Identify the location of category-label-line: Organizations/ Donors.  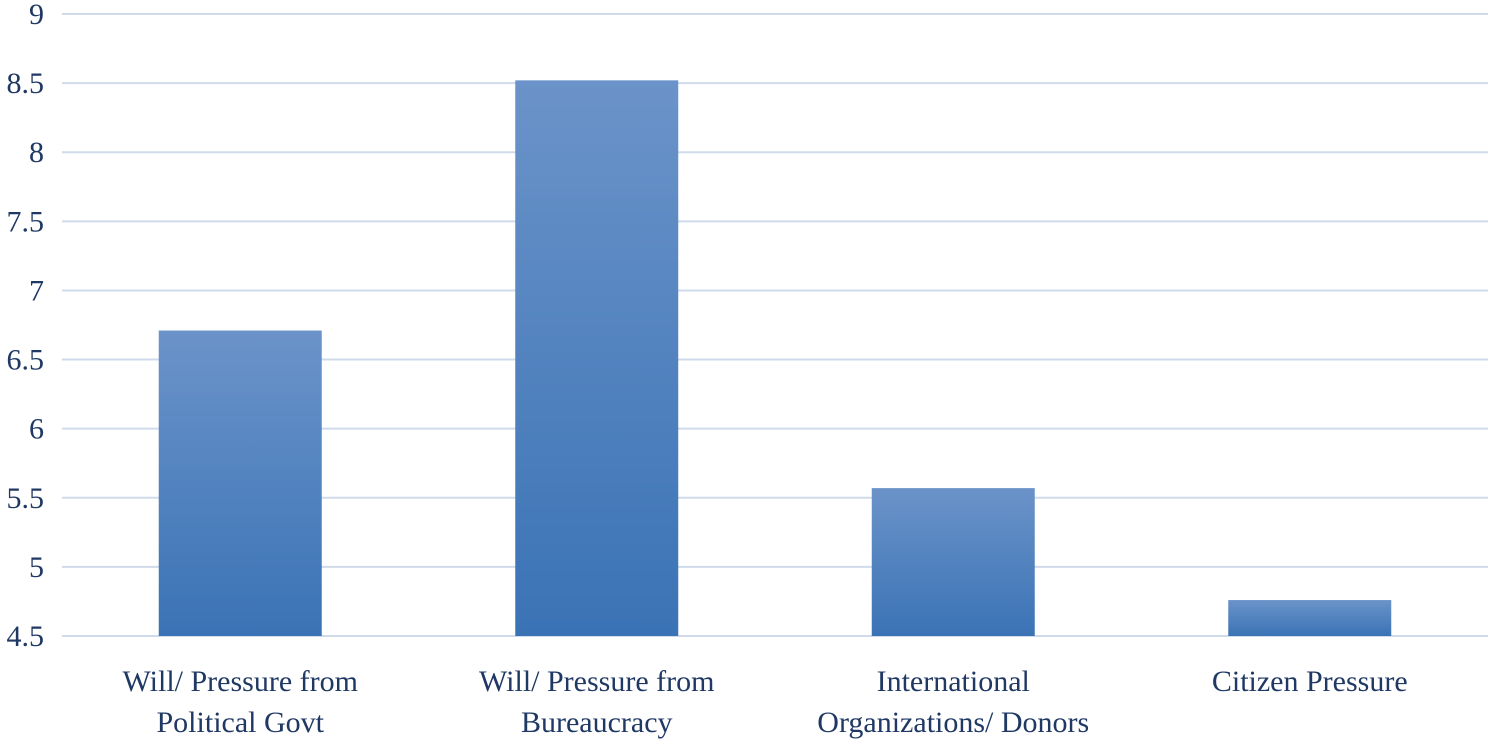
(953, 722).